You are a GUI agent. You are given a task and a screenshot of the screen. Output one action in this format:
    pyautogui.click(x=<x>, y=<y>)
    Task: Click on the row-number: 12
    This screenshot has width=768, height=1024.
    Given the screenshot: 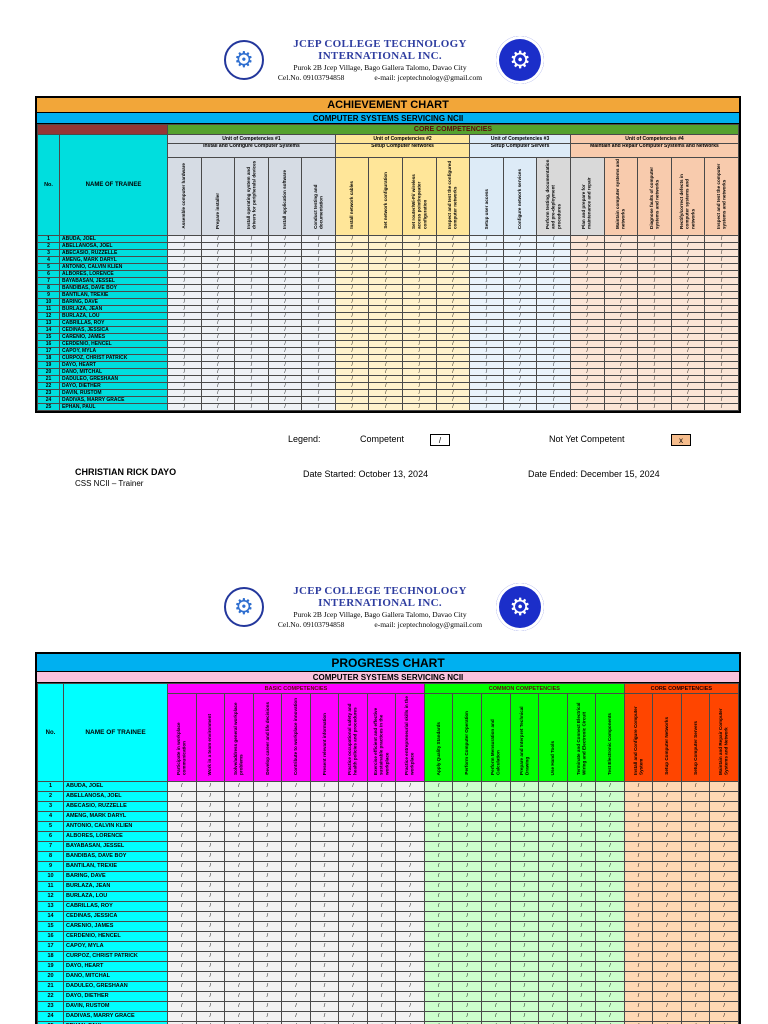 What is the action you would take?
    pyautogui.click(x=48, y=316)
    